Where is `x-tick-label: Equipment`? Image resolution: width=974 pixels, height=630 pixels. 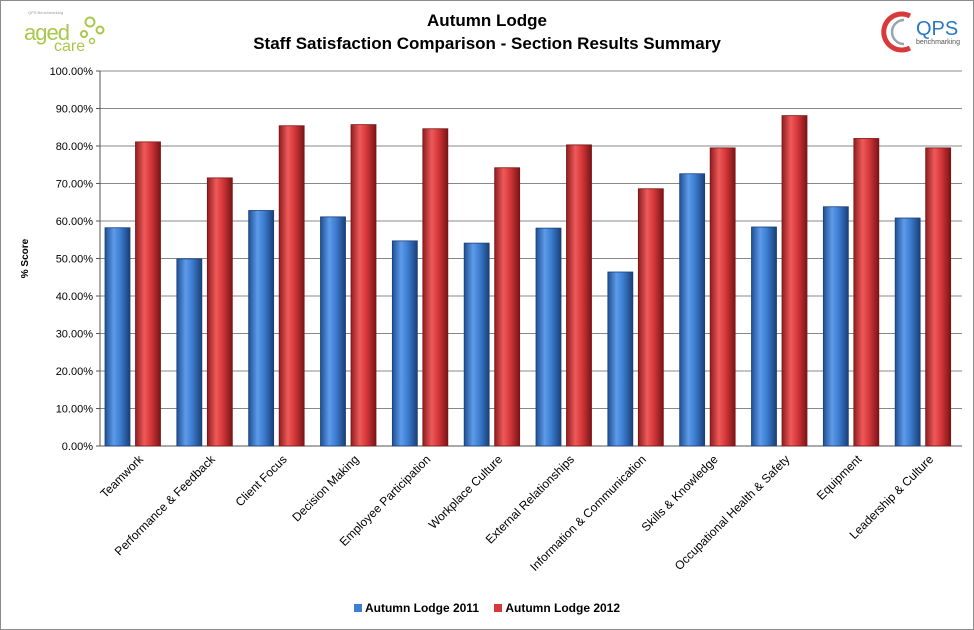
x-tick-label: Equipment is located at coordinates (839, 477).